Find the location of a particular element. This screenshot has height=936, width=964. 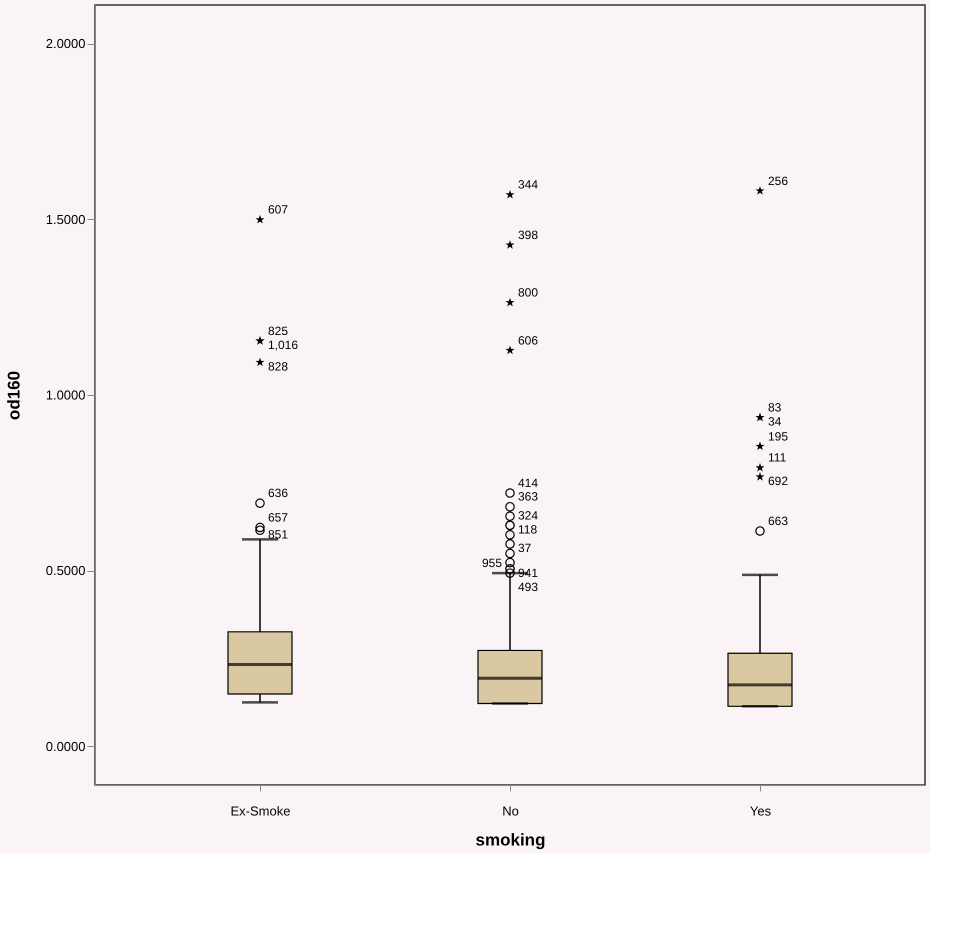

annotation: 636 is located at coordinates (278, 493).